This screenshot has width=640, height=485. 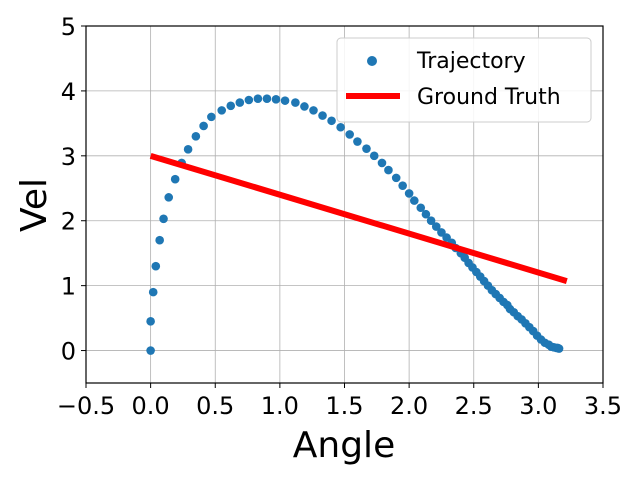 What do you see at coordinates (409, 406) in the screenshot?
I see `x-tick-label: 2.0` at bounding box center [409, 406].